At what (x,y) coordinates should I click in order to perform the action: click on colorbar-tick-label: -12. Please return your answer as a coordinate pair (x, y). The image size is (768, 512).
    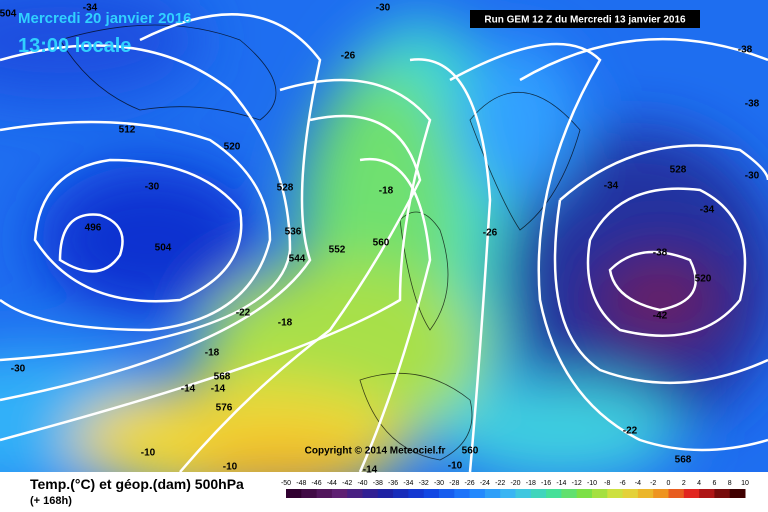
    Looking at the image, I should click on (577, 483).